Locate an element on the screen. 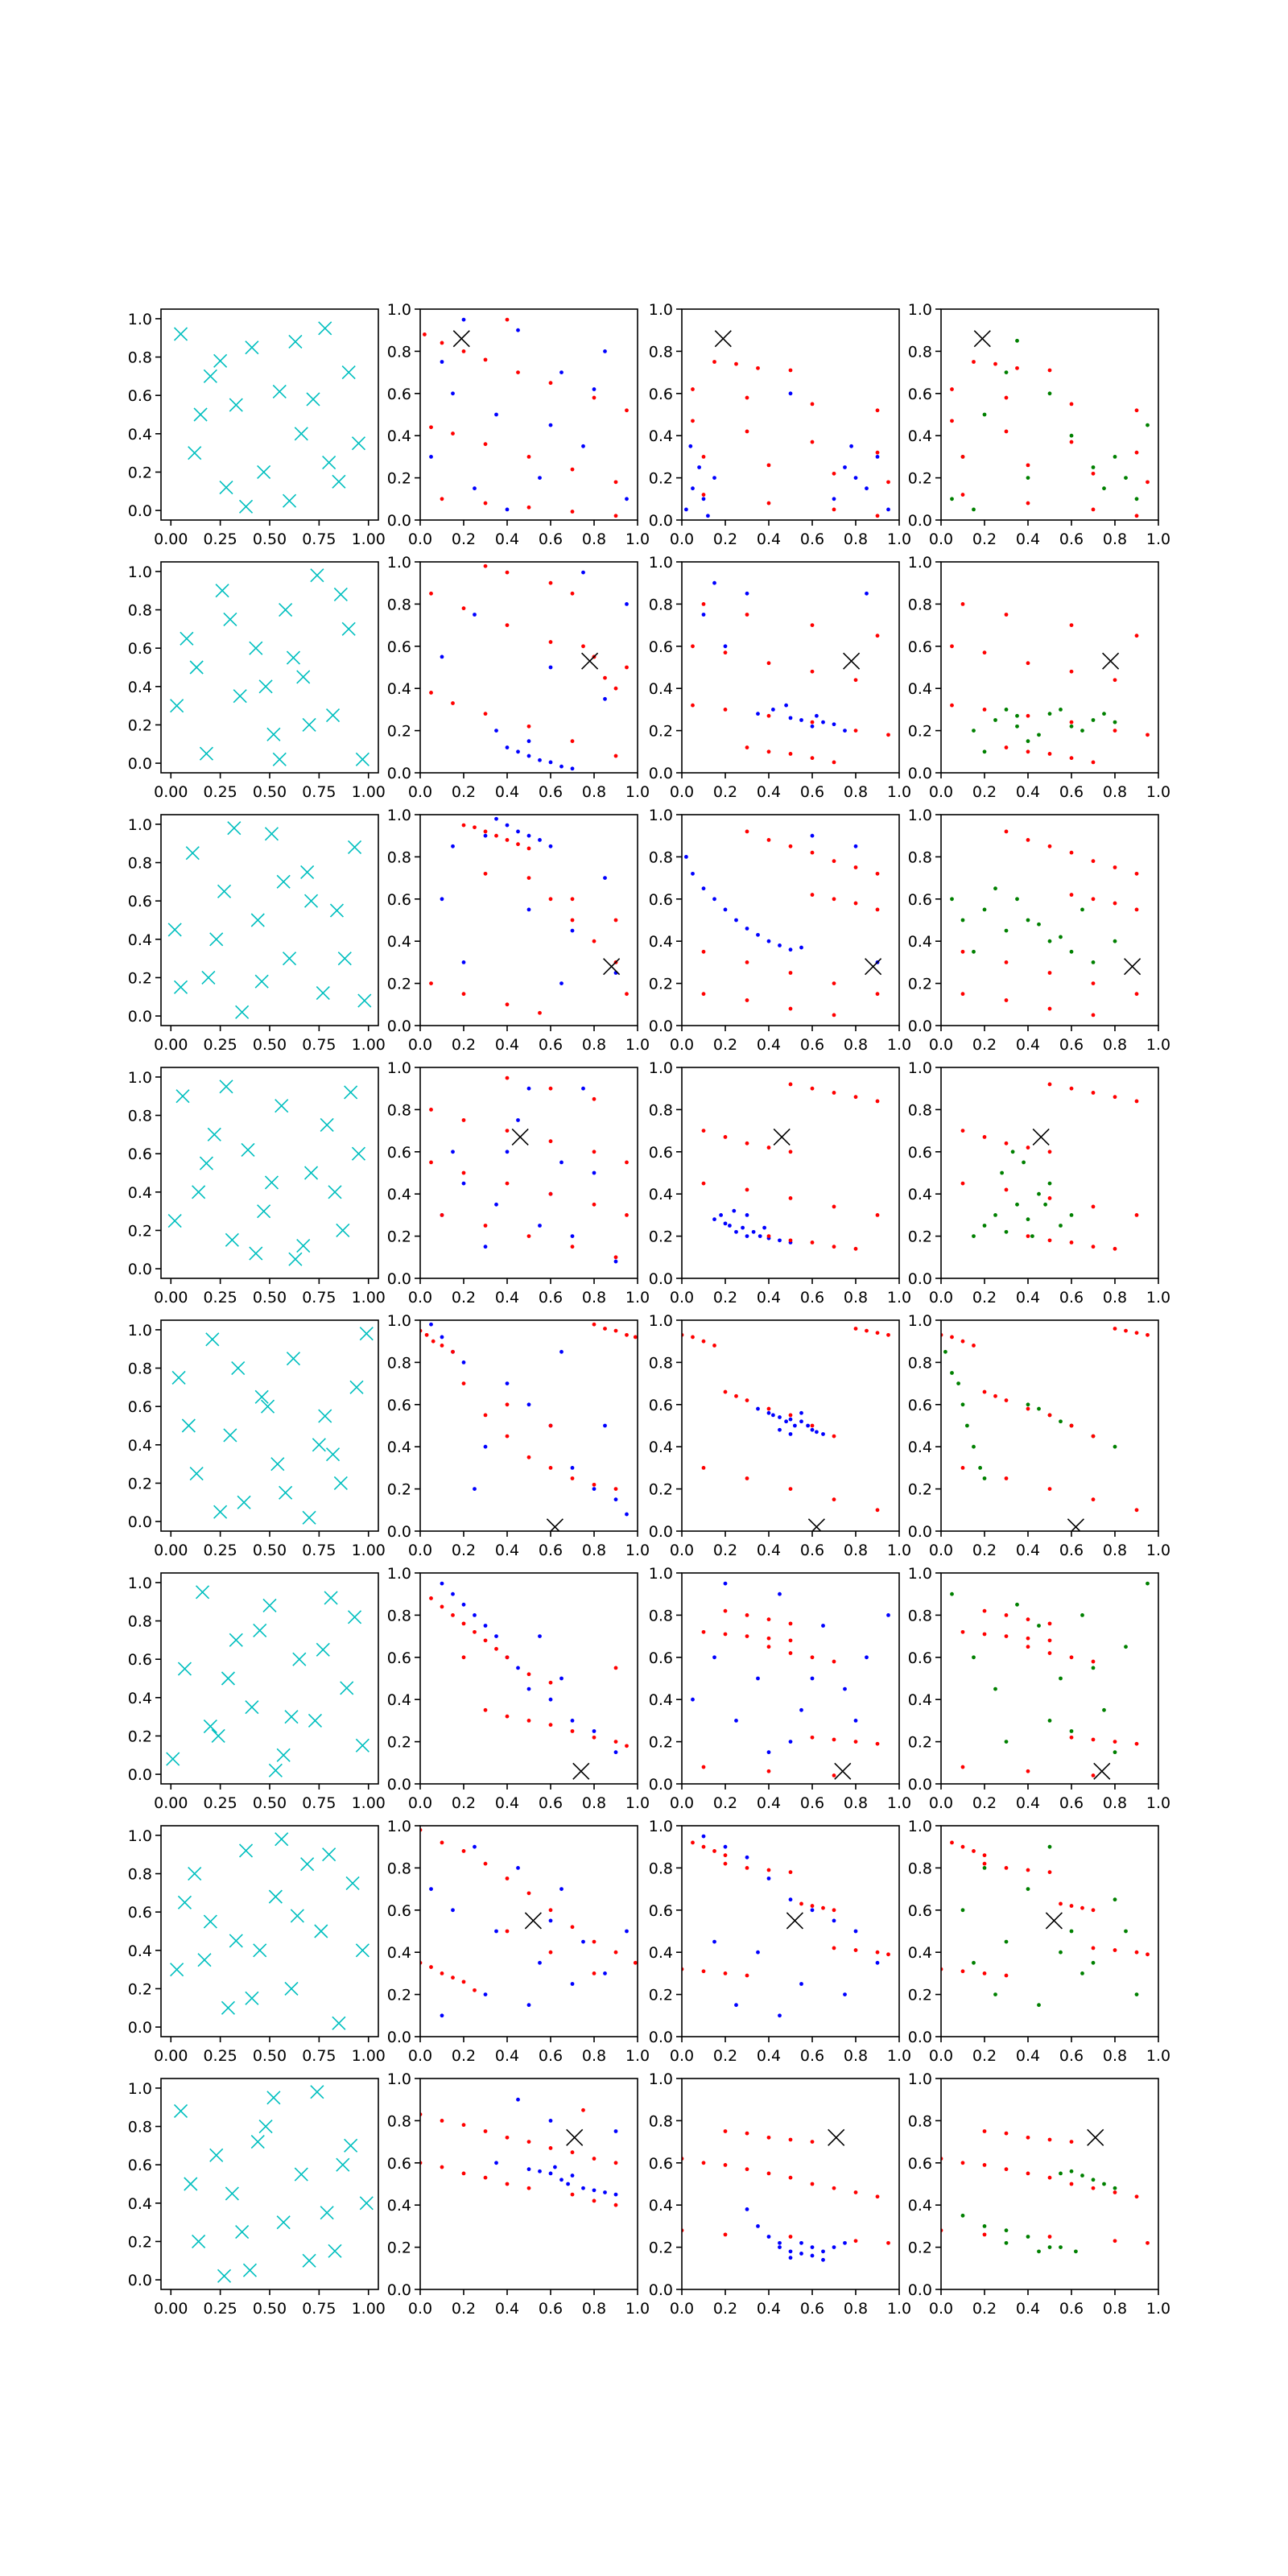 This screenshot has height=2576, width=1288. x-tick-label: 0.6 is located at coordinates (1071, 1550).